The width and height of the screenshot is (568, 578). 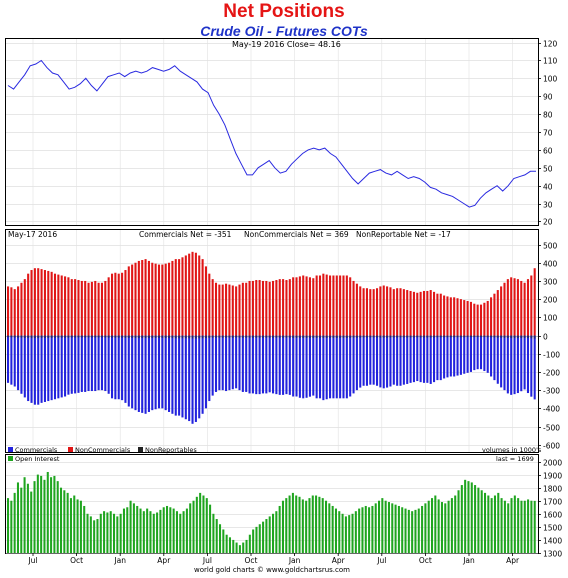 What do you see at coordinates (32, 234) in the screenshot?
I see `cot-date-label: May-17 2016` at bounding box center [32, 234].